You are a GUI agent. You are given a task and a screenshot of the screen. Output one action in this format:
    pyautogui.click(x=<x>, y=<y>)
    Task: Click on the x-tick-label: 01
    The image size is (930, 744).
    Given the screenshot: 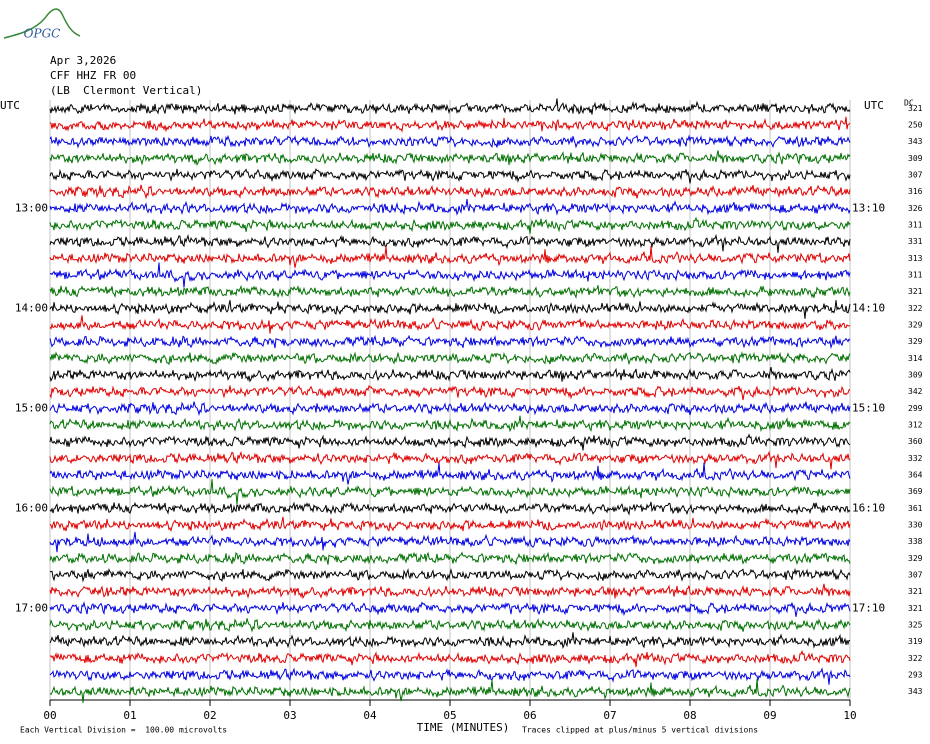 What is the action you would take?
    pyautogui.click(x=129, y=715)
    